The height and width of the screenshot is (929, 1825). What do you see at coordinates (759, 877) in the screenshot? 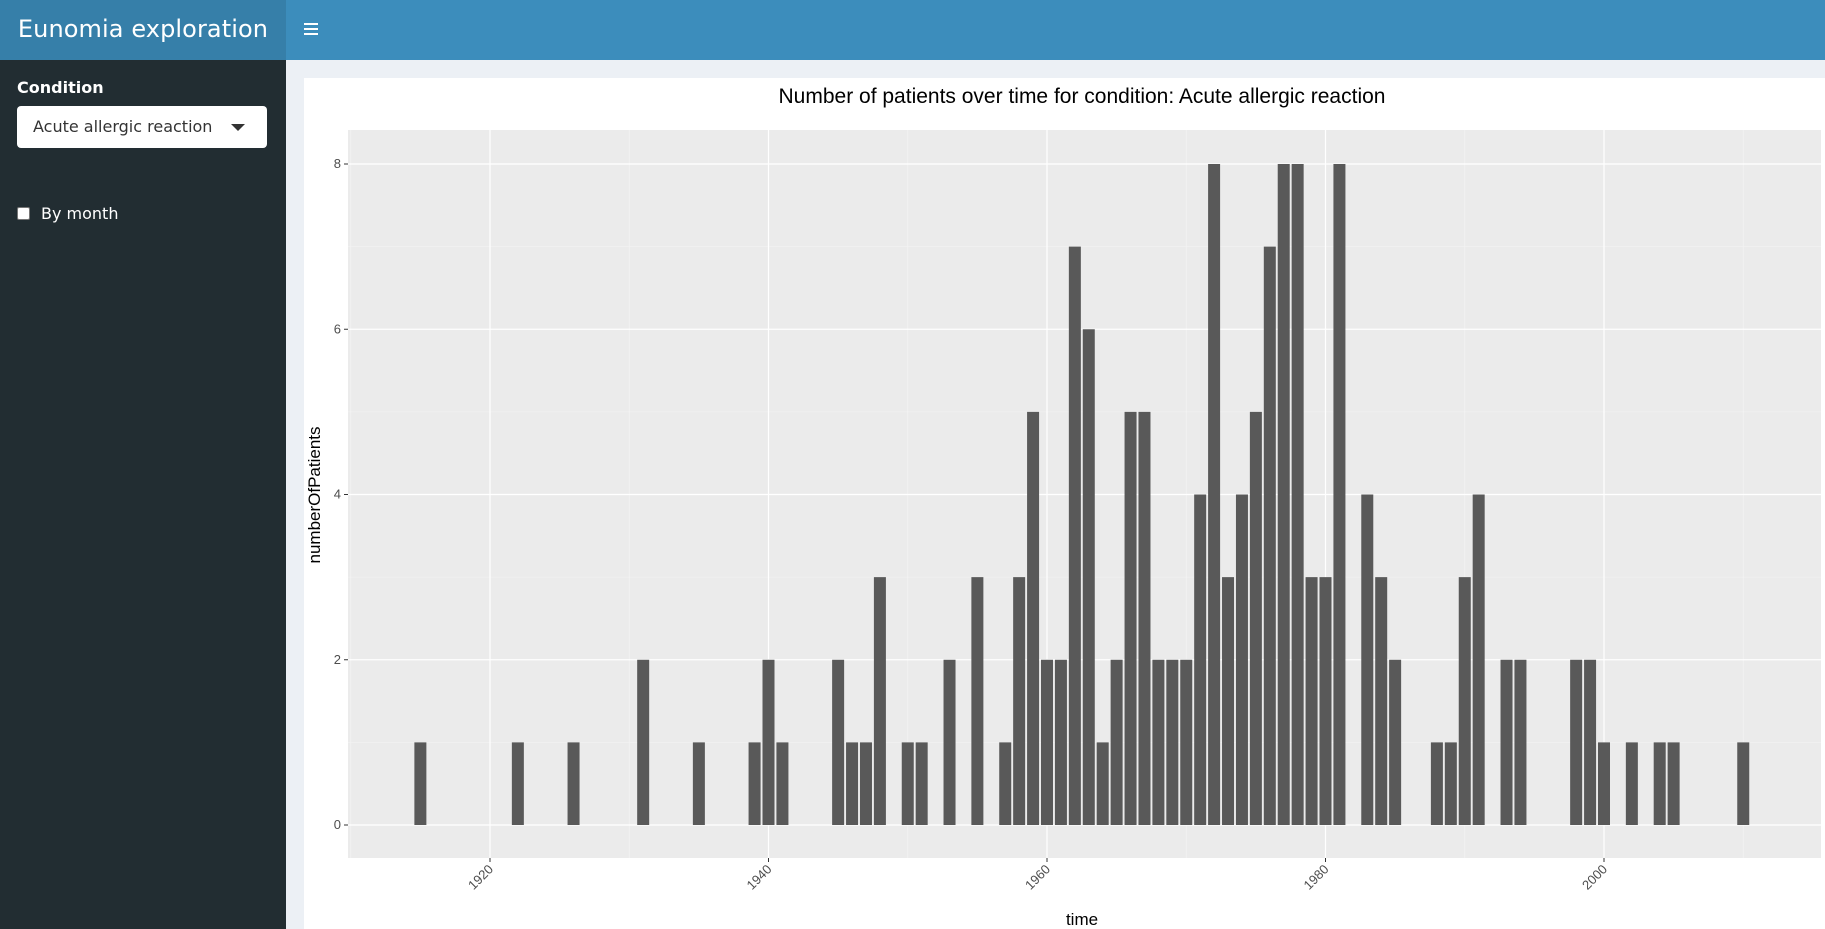
I see `x-tick-label: 1940` at bounding box center [759, 877].